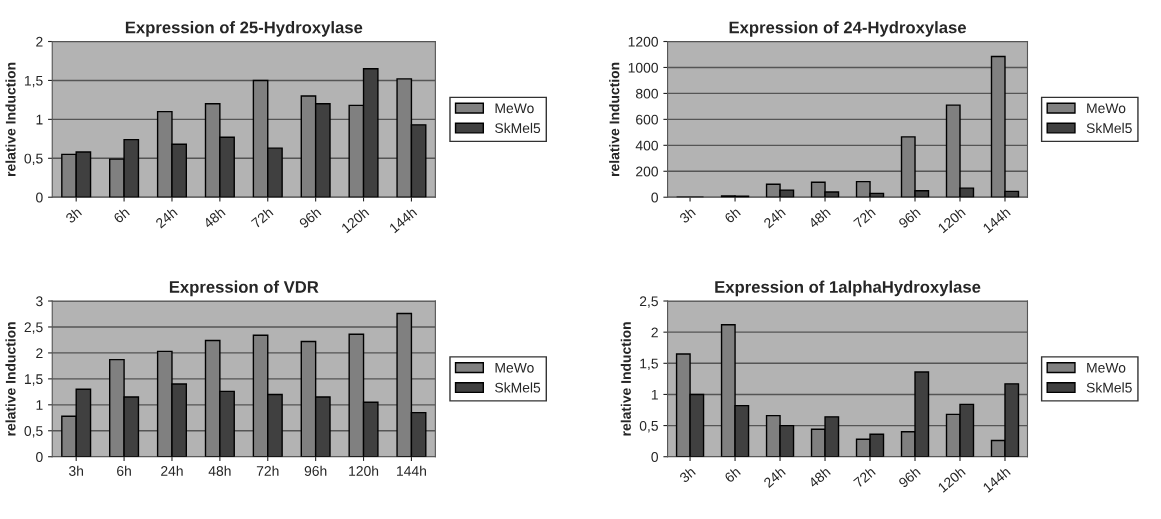  Describe the element at coordinates (244, 29) in the screenshot. I see `chart-title: Expression of 25-Hydroxylase` at that location.